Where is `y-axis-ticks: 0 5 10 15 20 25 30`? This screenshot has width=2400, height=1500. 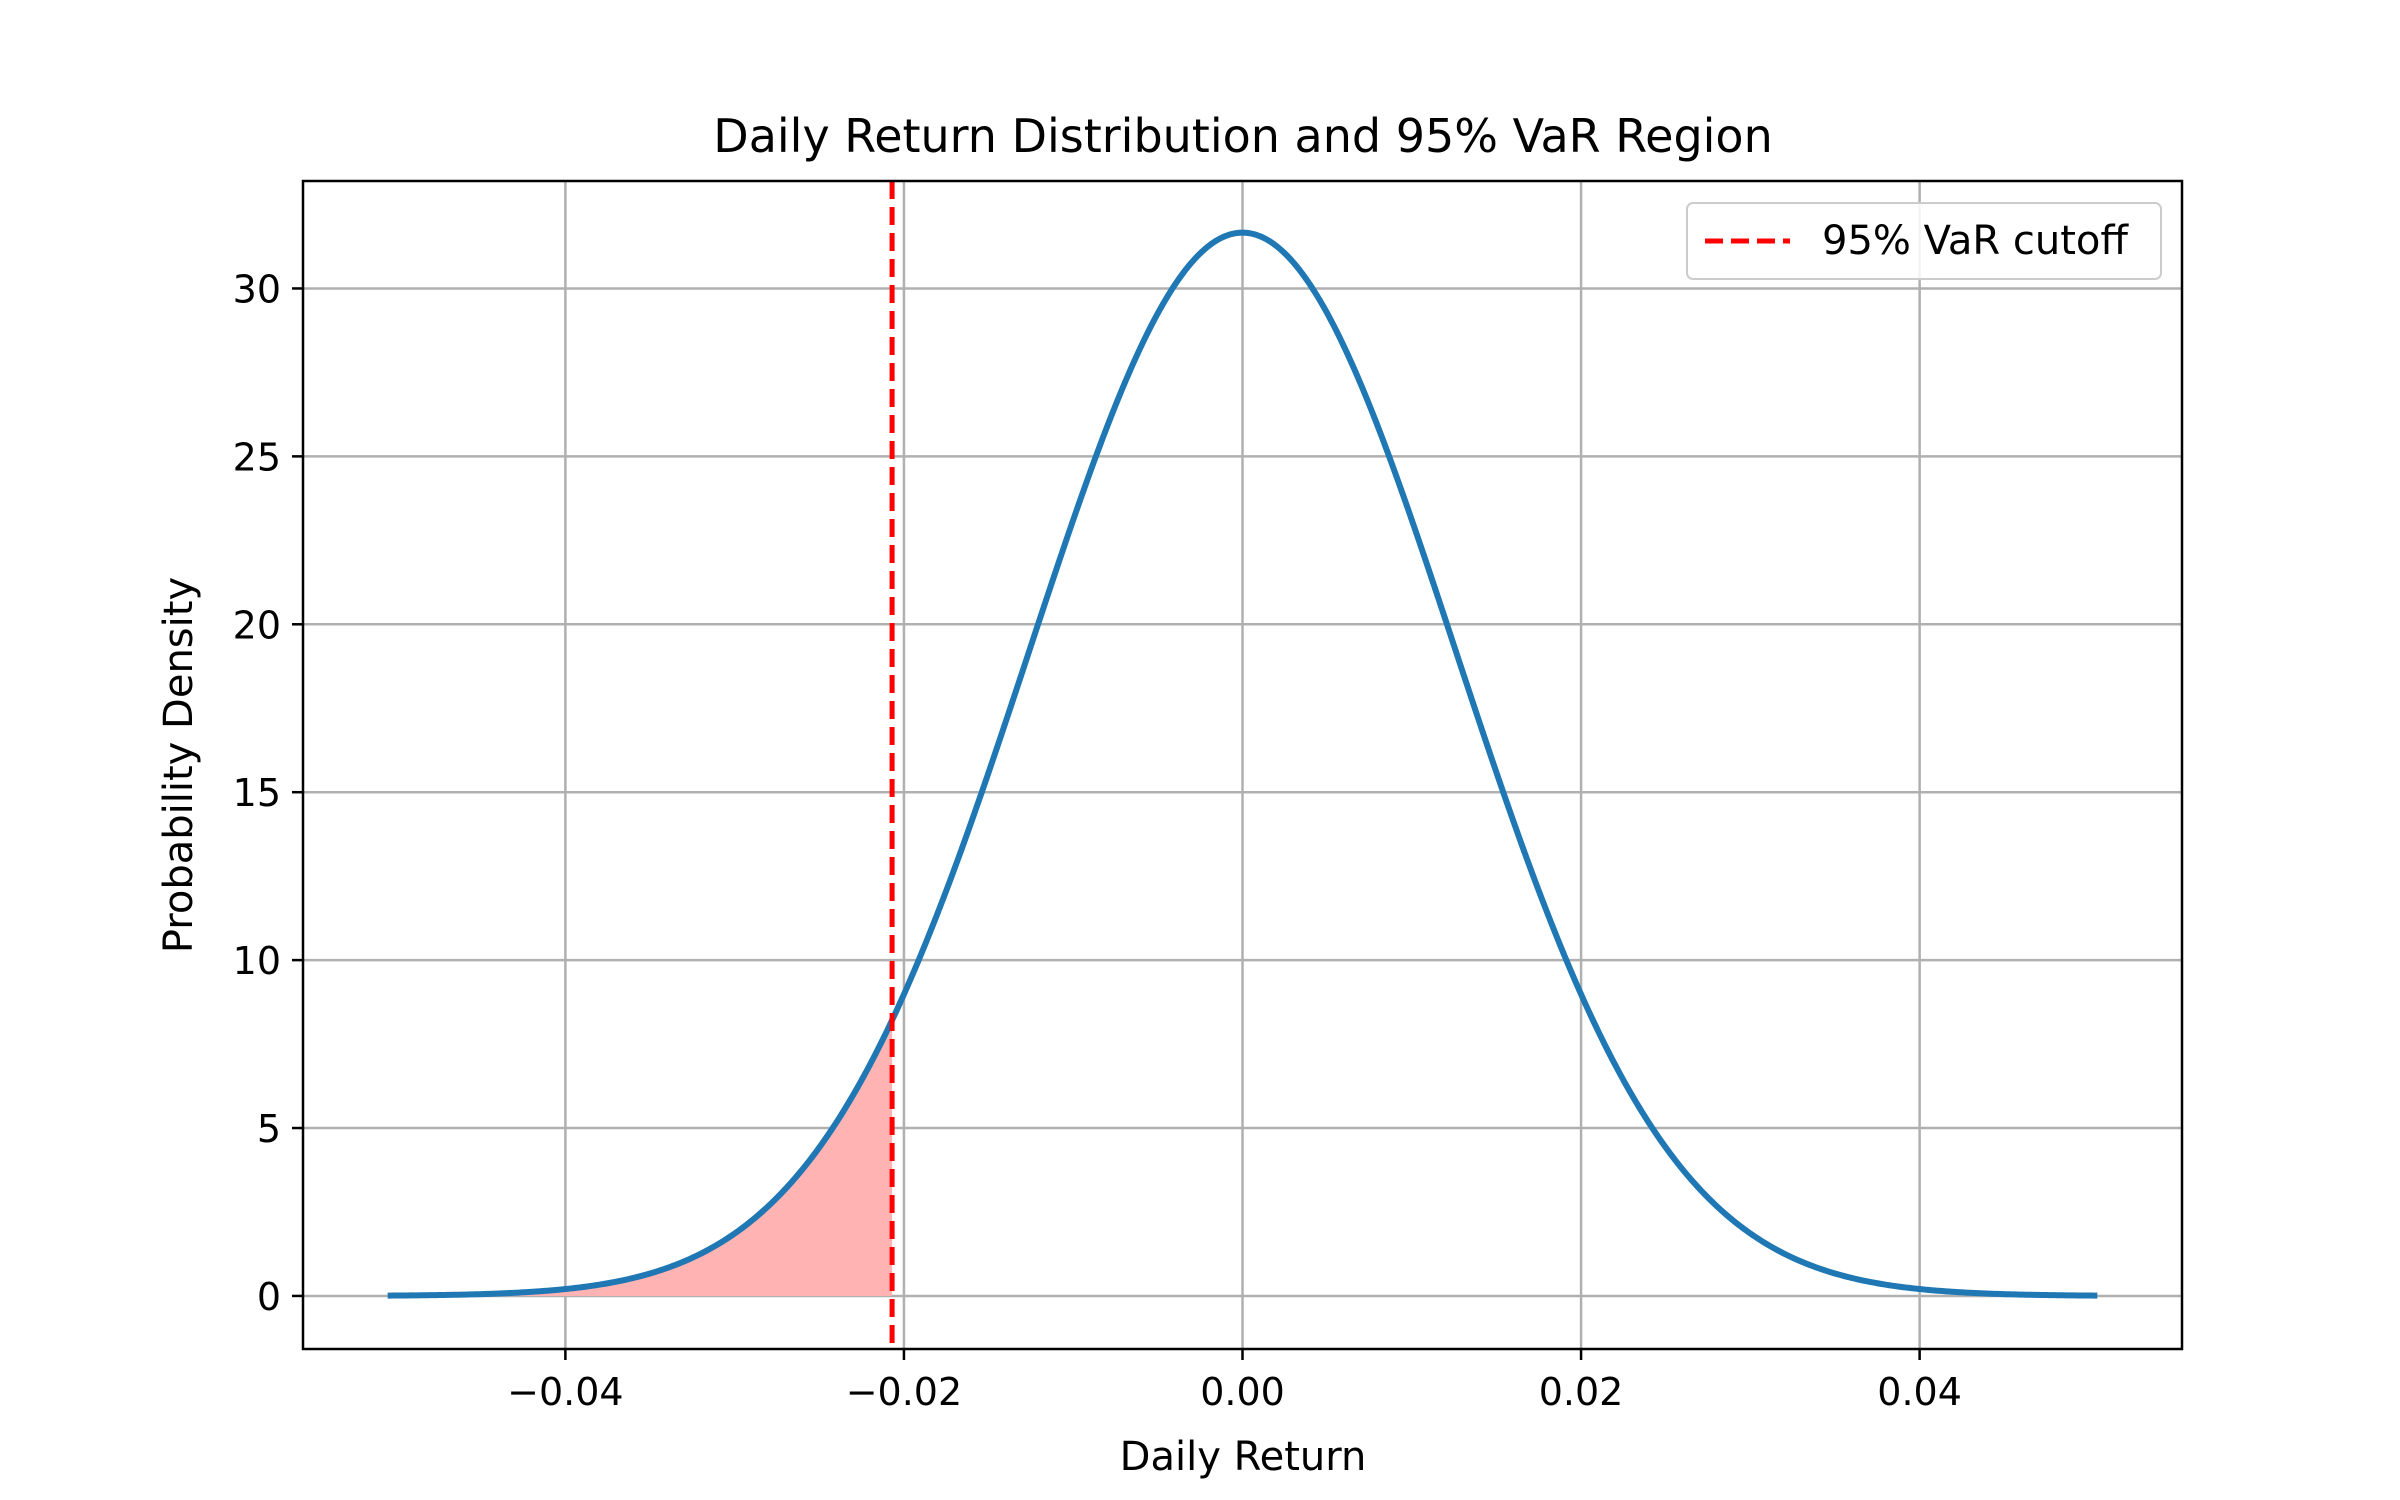
y-axis-ticks: 0 5 10 15 20 25 30 is located at coordinates (268, 793).